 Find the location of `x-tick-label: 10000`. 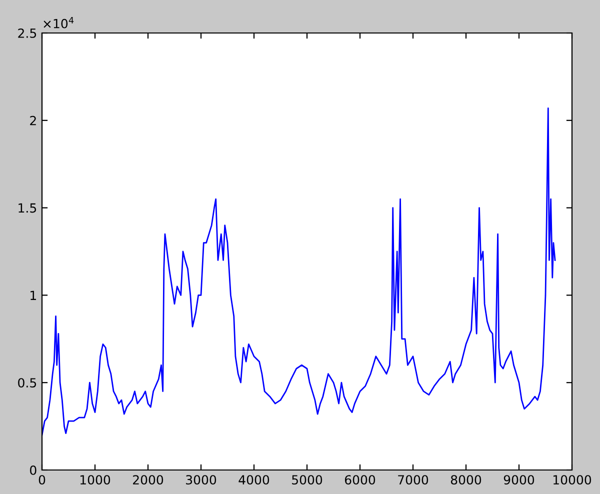

x-tick-label: 10000 is located at coordinates (572, 480).